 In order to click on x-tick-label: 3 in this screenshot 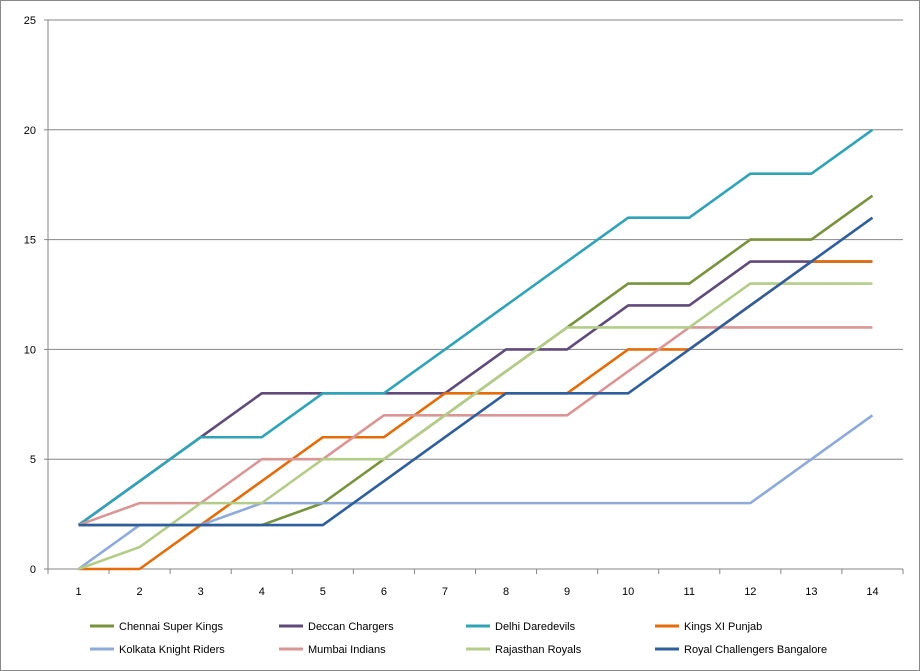, I will do `click(201, 592)`.